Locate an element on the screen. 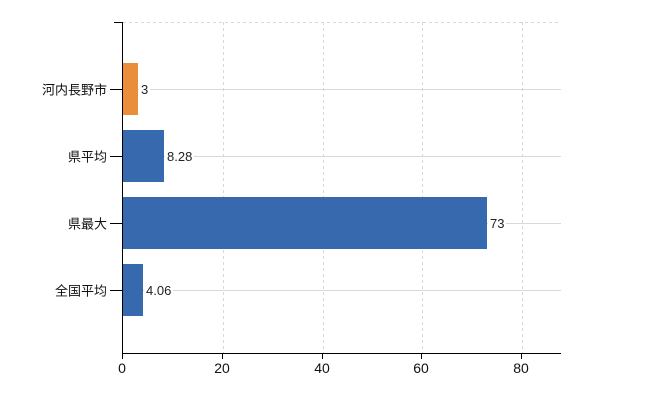  bar-value-label: 8.28 is located at coordinates (180, 156).